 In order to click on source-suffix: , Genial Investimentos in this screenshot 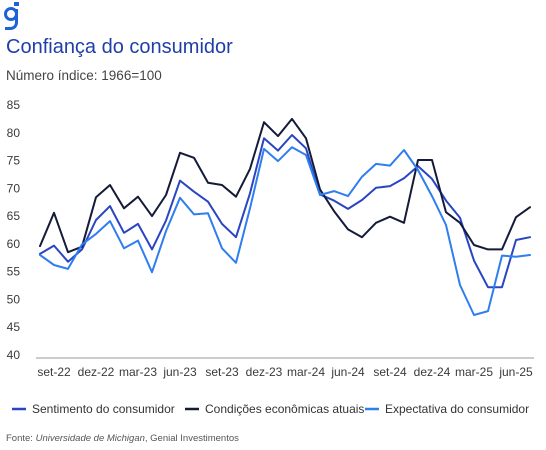, I will do `click(191, 438)`.